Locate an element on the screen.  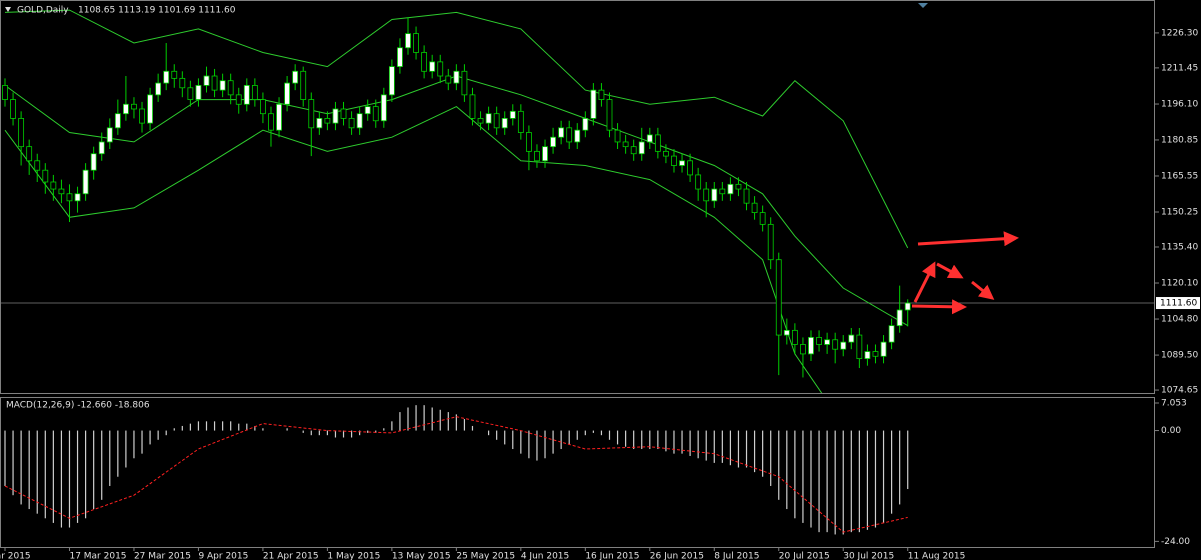
x-tick-label: 5 Mar 2015 is located at coordinates (15, 556).